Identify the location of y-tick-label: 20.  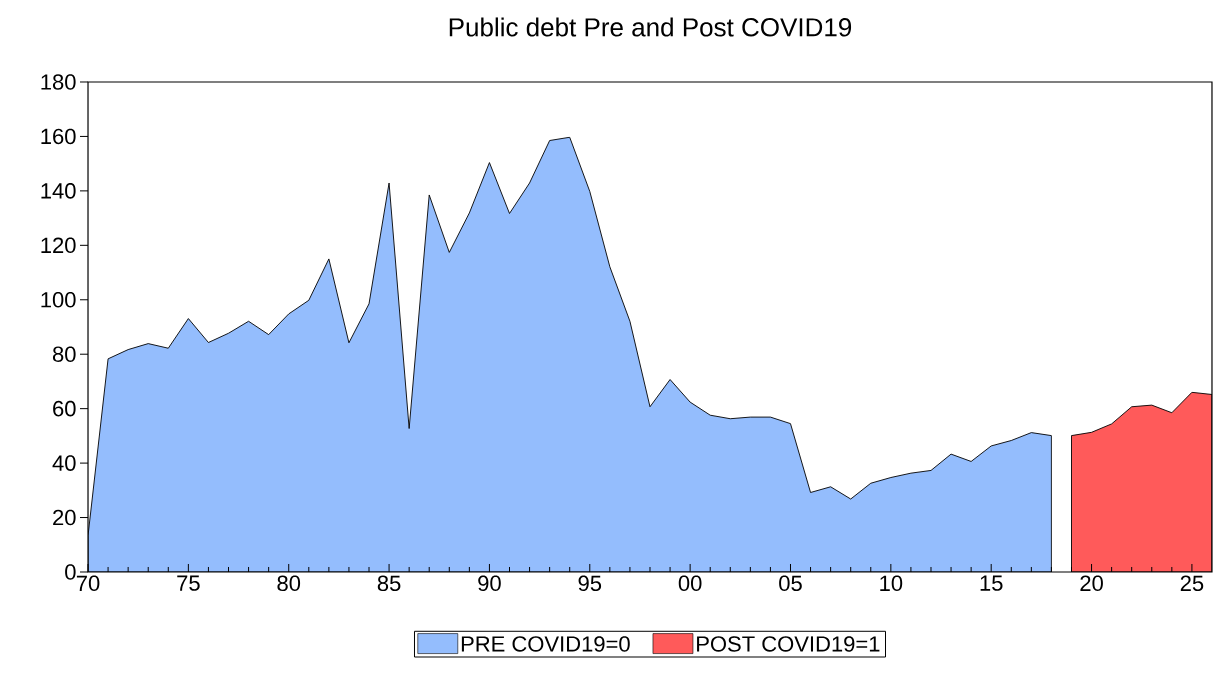
(64, 517).